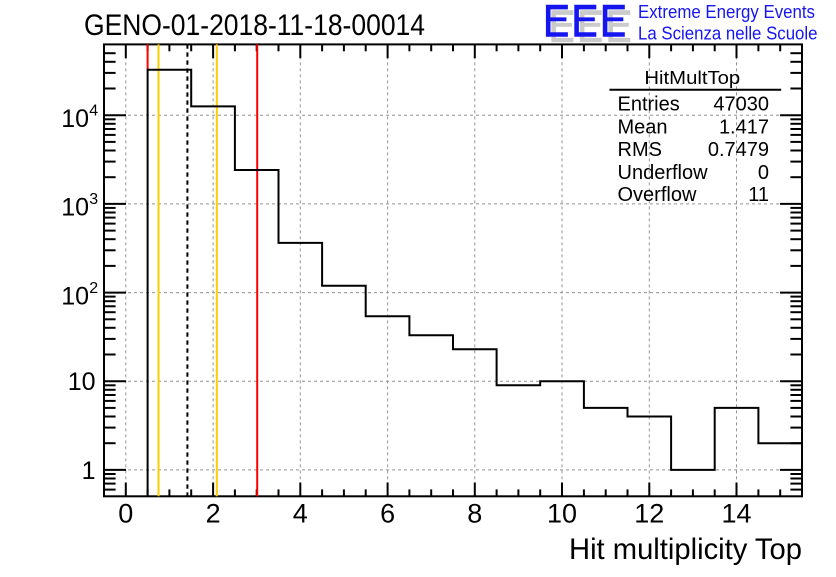  I want to click on svg-text: 47030, so click(741, 105).